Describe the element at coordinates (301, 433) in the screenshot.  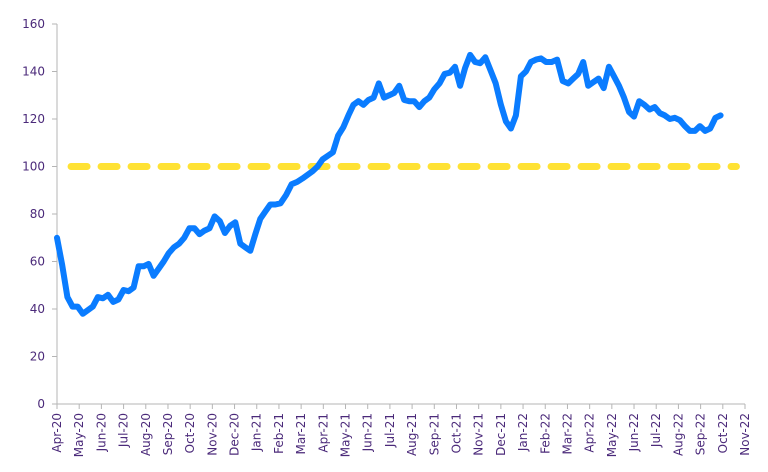
I see `x-tick-label: Mar-21` at that location.